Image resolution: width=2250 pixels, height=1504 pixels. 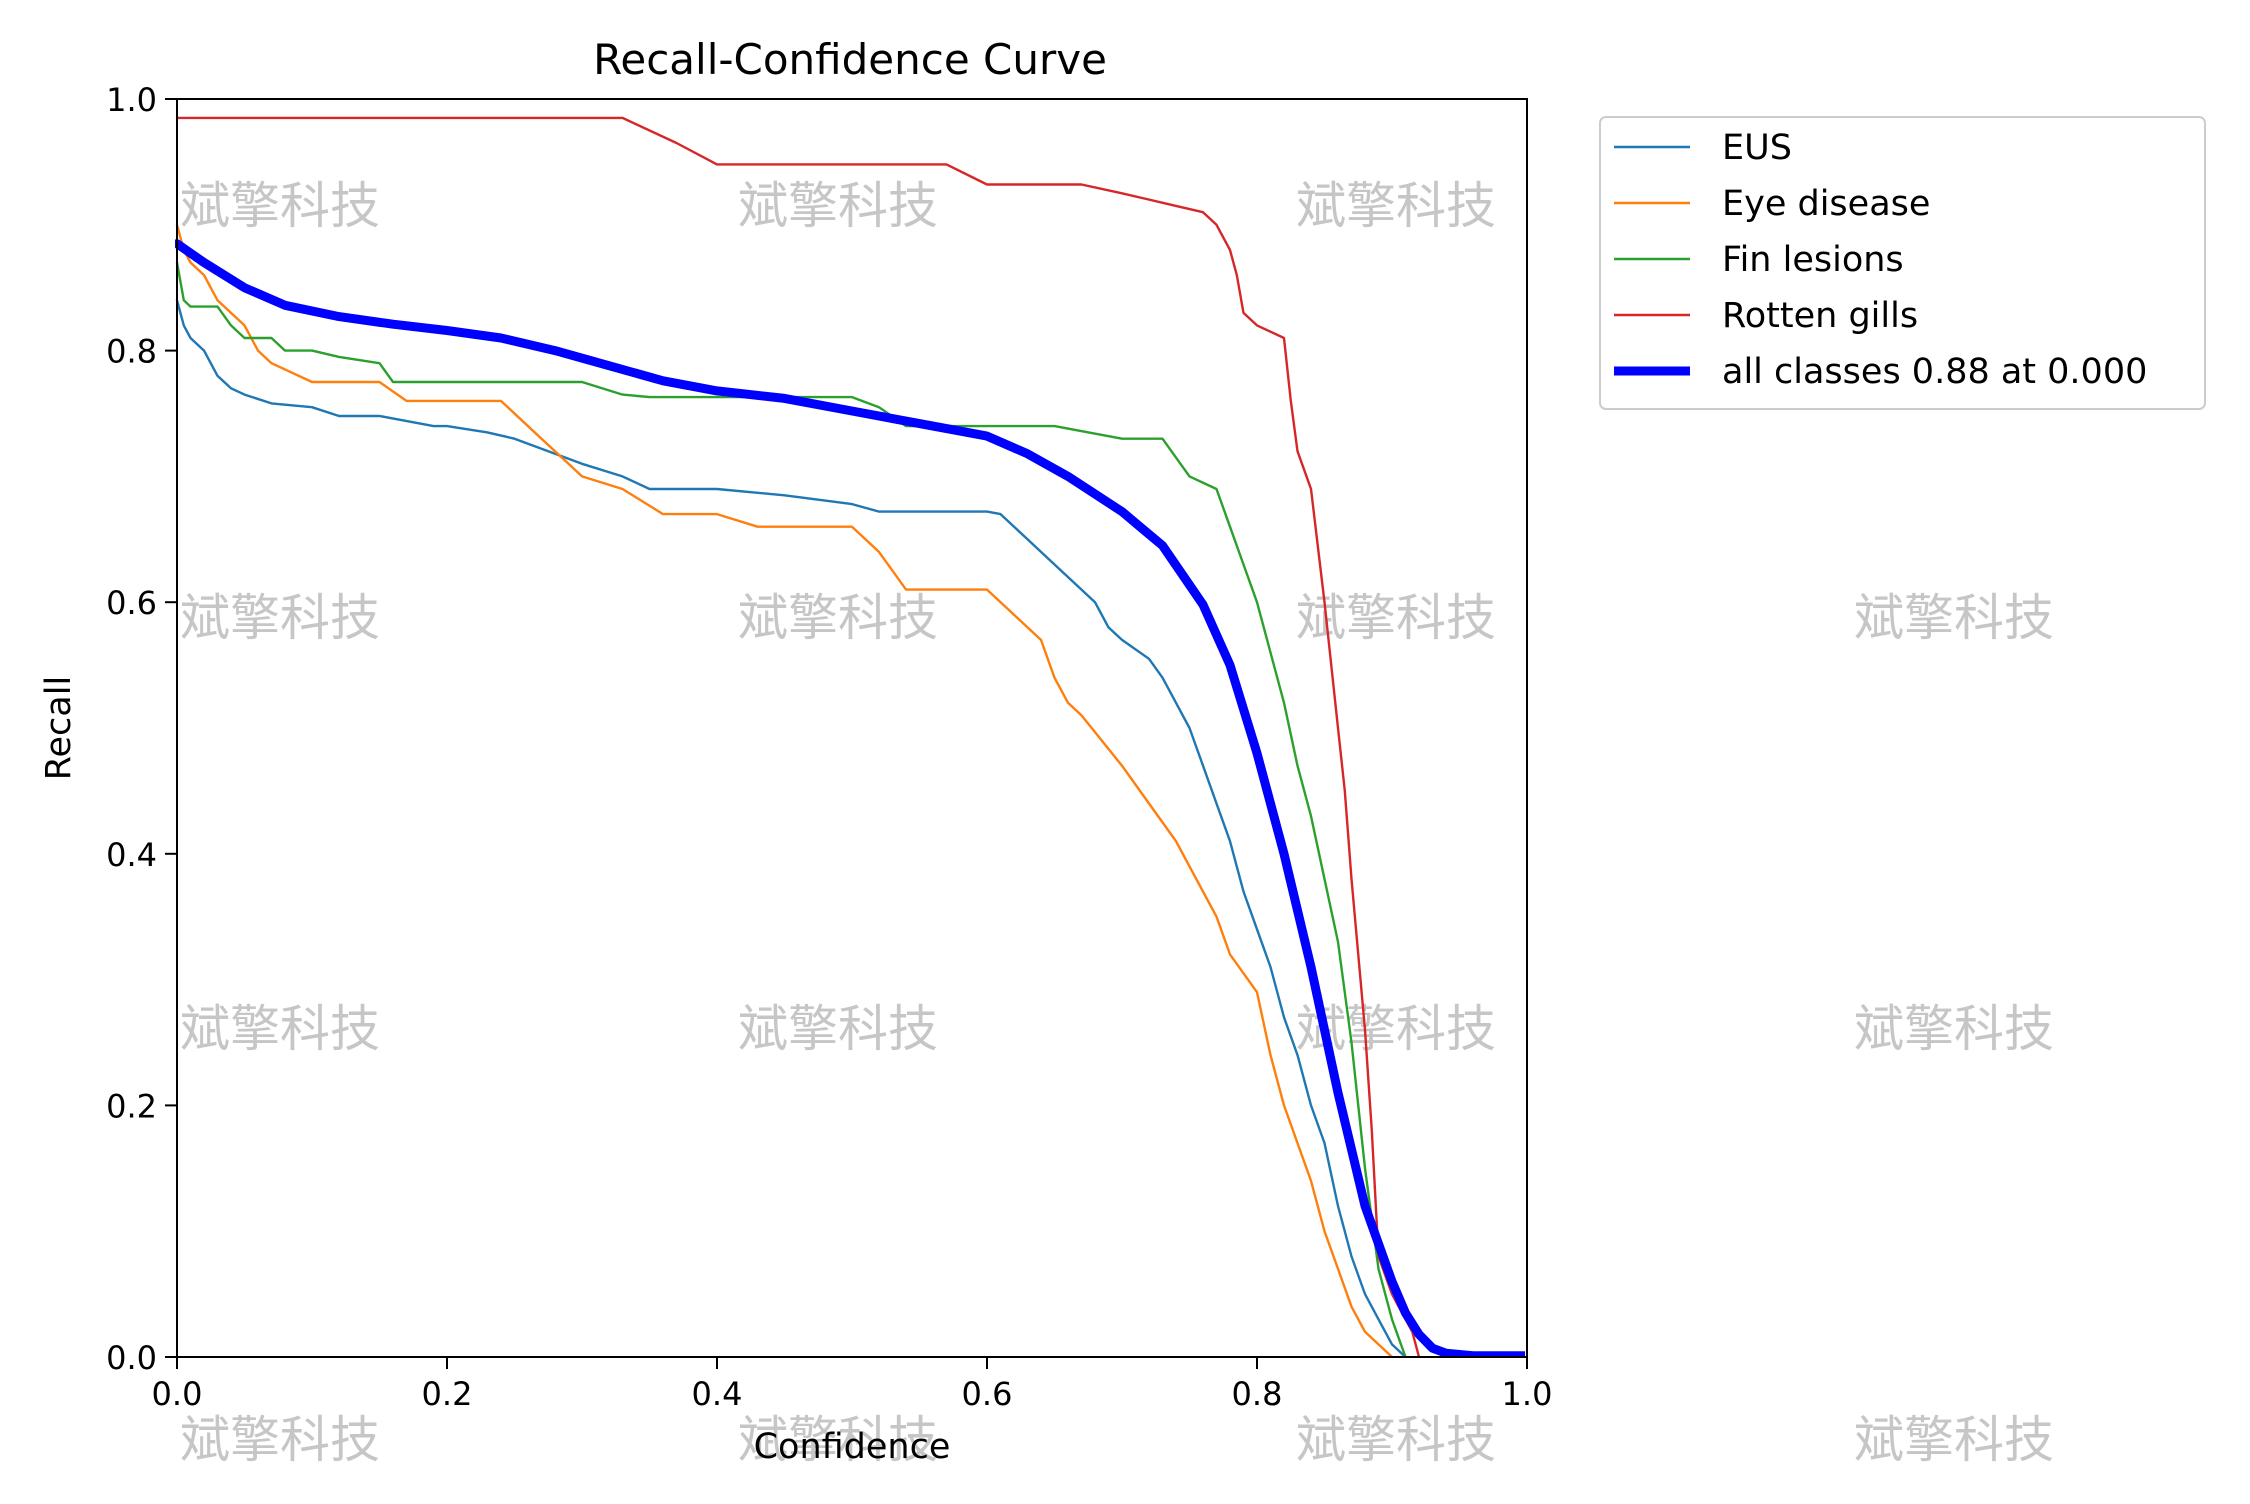 What do you see at coordinates (131, 100) in the screenshot?
I see `y-tick-label: 1.0` at bounding box center [131, 100].